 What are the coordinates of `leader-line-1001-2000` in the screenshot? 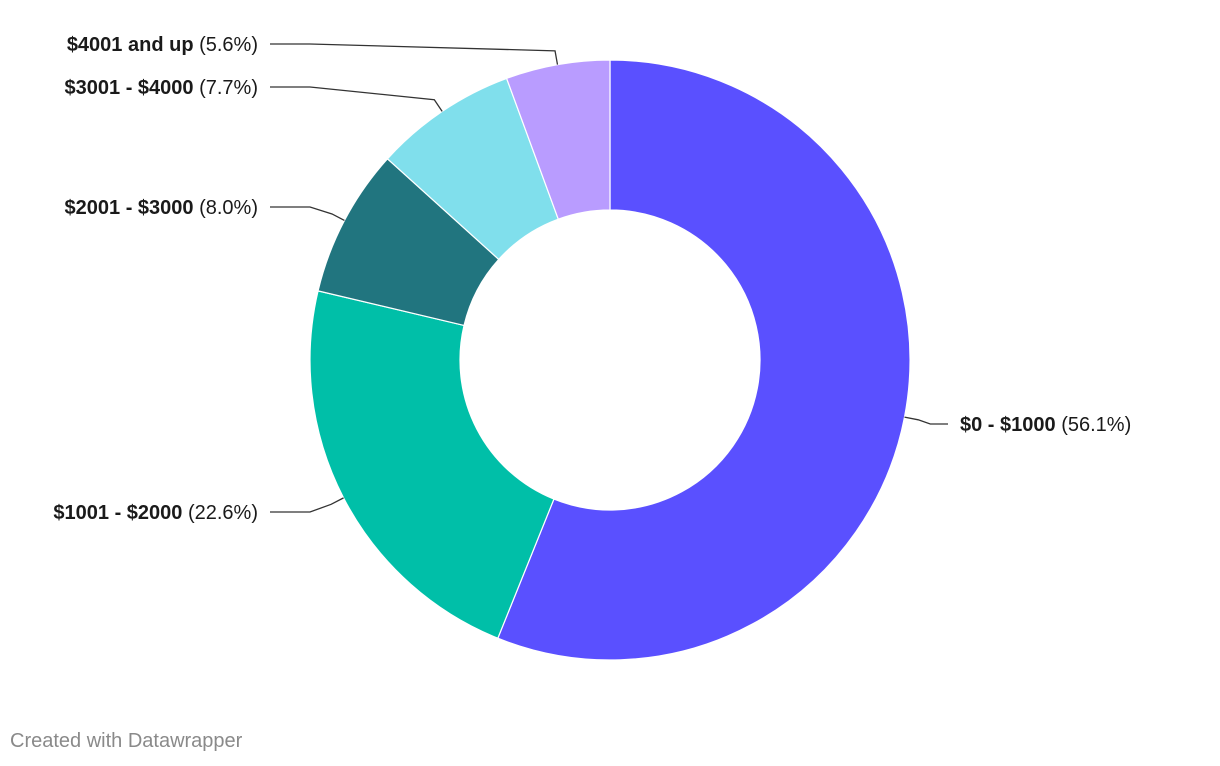 It's located at (307, 505).